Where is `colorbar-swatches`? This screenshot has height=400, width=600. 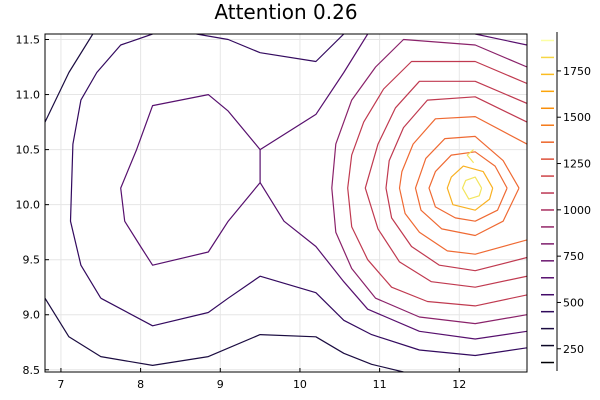 colorbar-swatches is located at coordinates (547, 201).